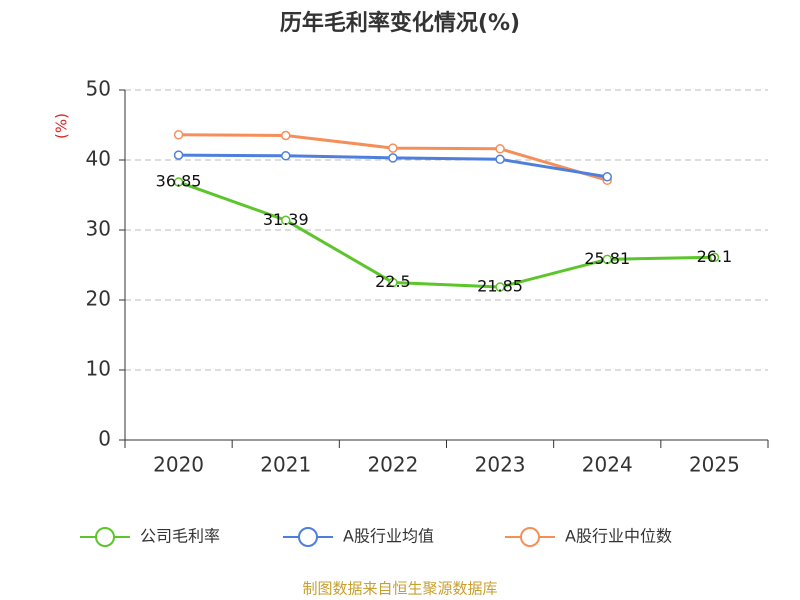 This screenshot has width=800, height=600. I want to click on x-tick-label: 2024, so click(607, 465).